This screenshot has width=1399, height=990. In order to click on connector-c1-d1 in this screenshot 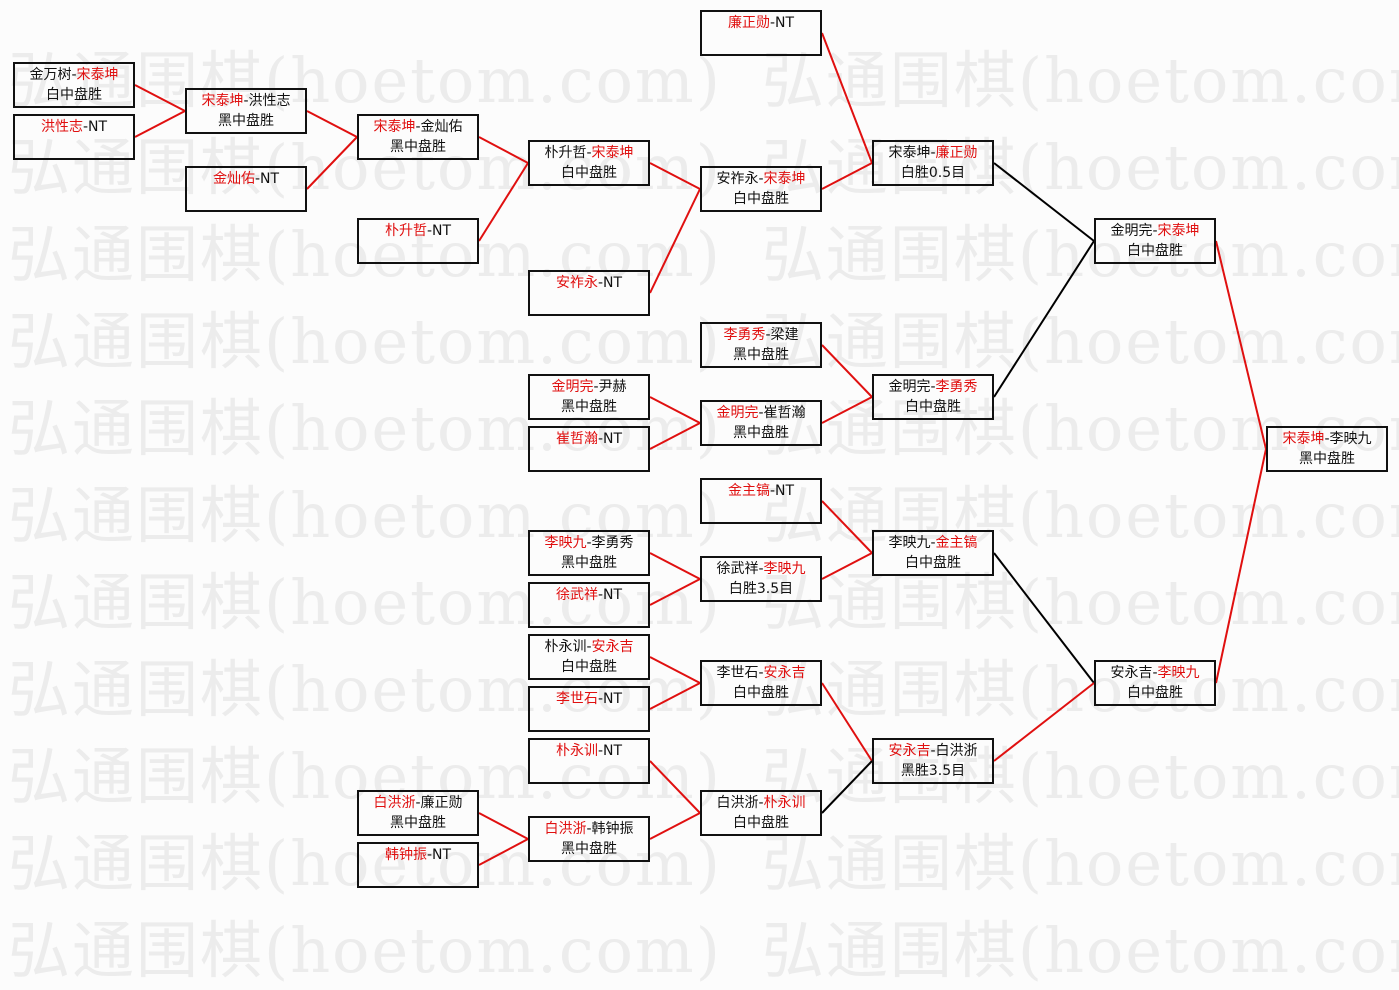, I will do `click(503, 150)`.